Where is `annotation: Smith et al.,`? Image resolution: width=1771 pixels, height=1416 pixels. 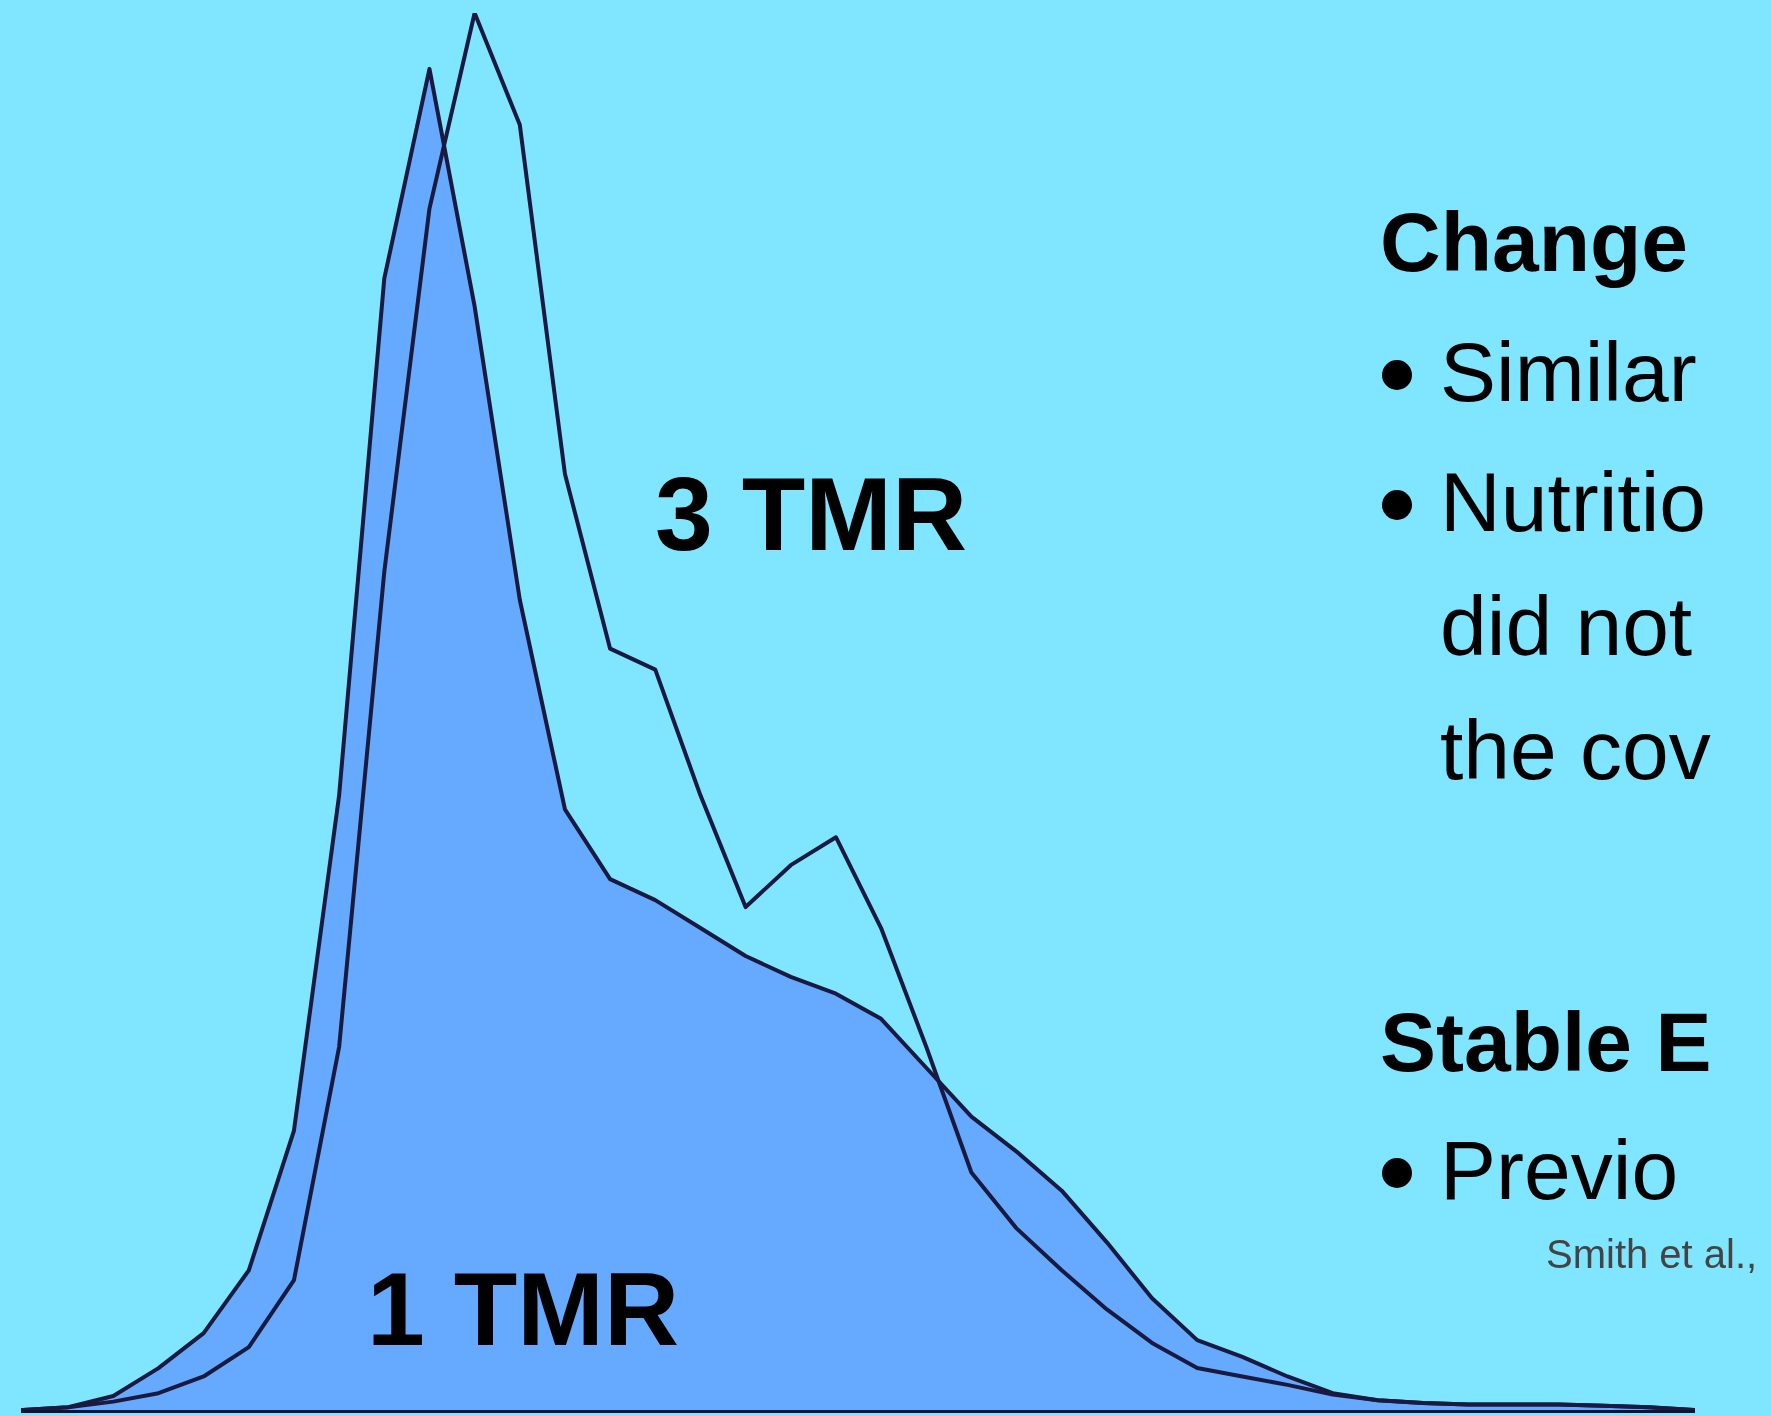
annotation: Smith et al., is located at coordinates (1652, 1254).